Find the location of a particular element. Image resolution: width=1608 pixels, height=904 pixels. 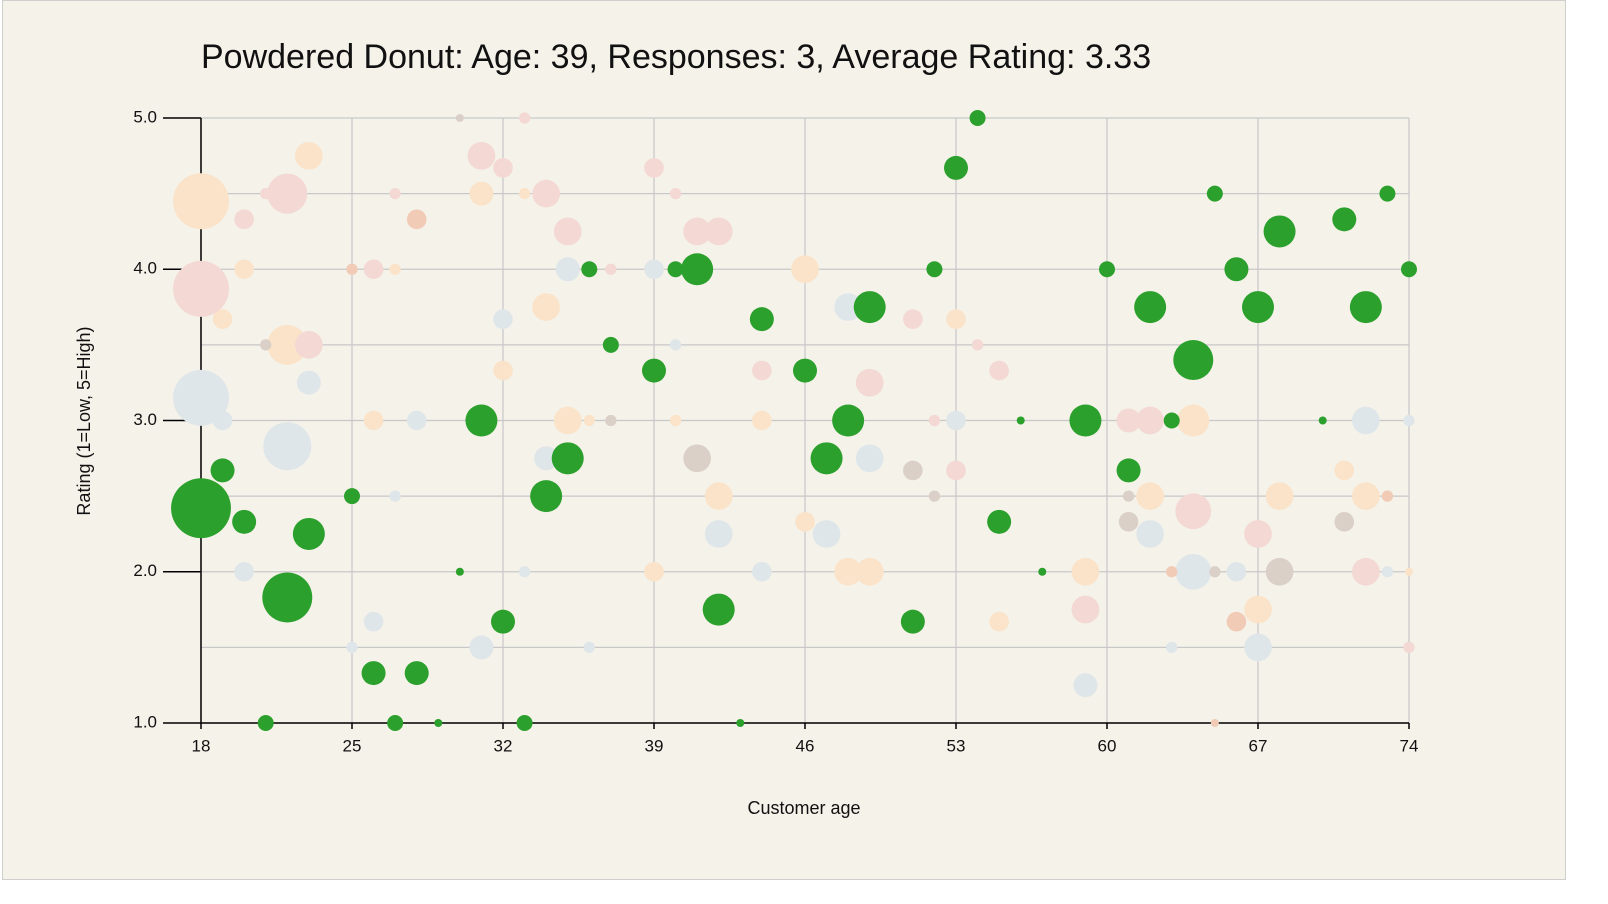

x-tick-label: 32 is located at coordinates (503, 745).